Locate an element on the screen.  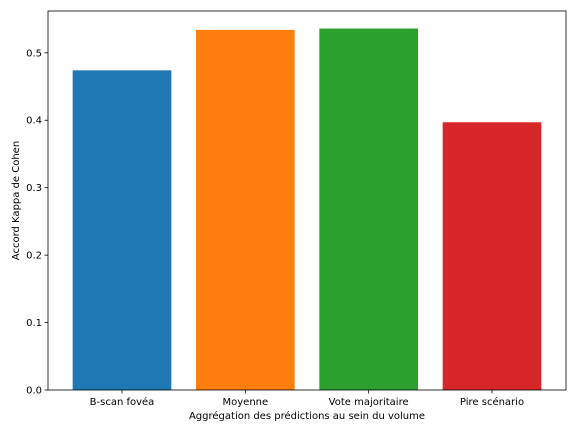
y-tick-label: 0.5 is located at coordinates (34, 53).